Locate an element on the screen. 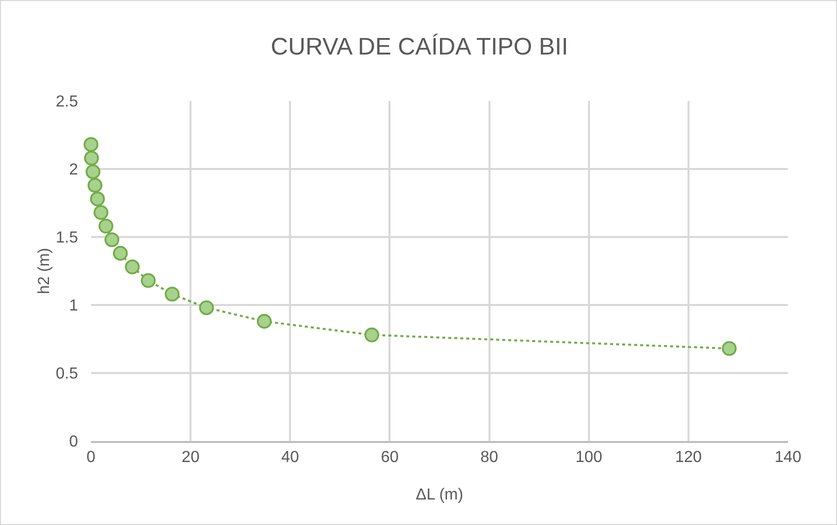 The height and width of the screenshot is (525, 837). y-tick-label: 0 is located at coordinates (73, 442).